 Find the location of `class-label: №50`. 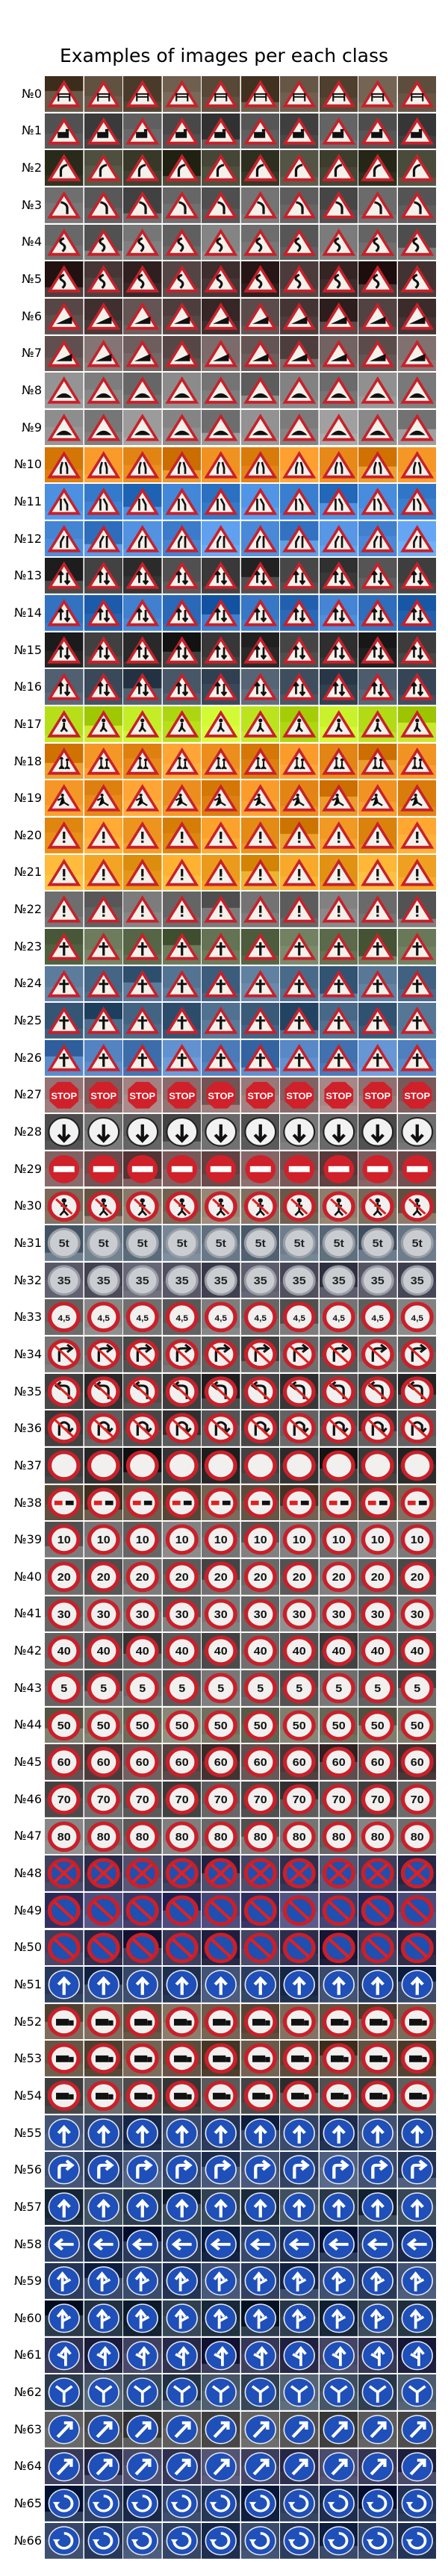

class-label: №50 is located at coordinates (28, 1947).